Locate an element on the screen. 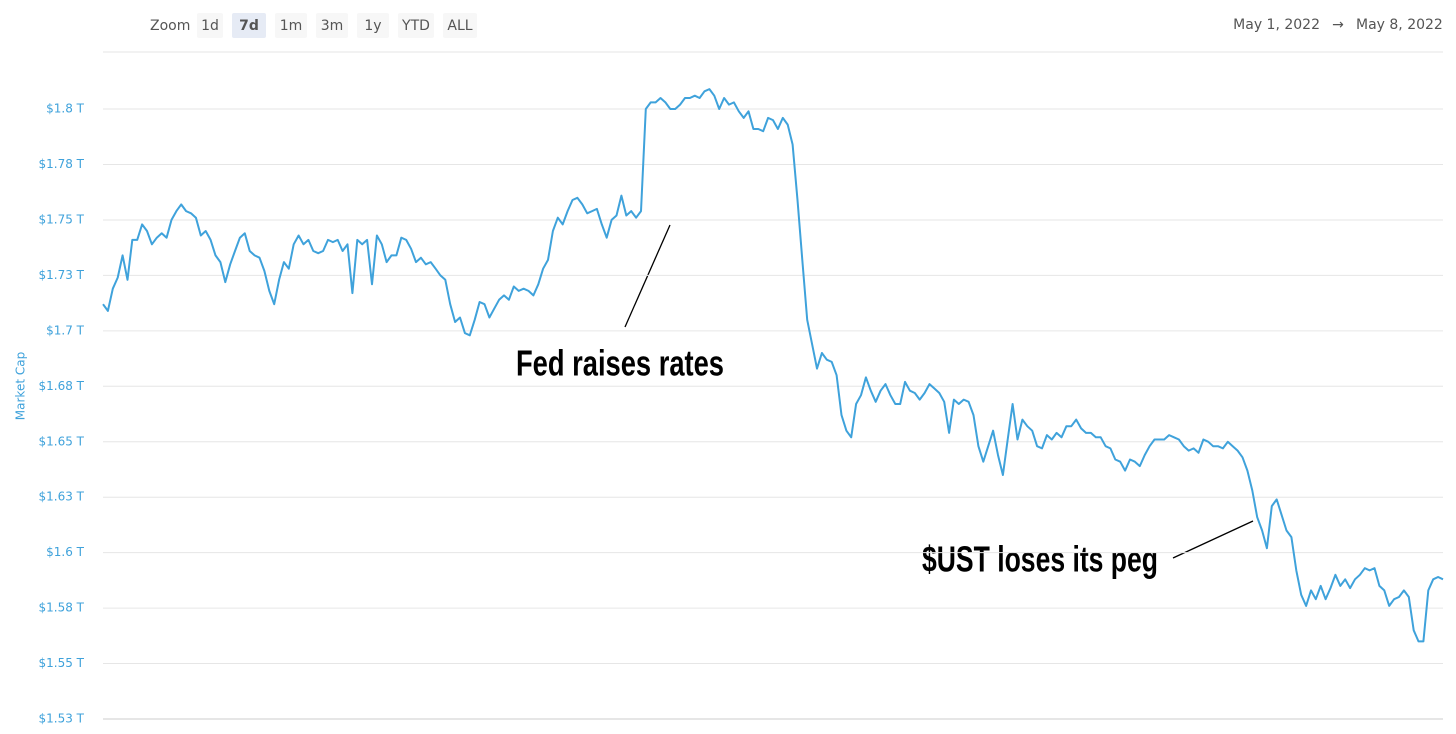  zoom-button-label: 1d is located at coordinates (210, 26).